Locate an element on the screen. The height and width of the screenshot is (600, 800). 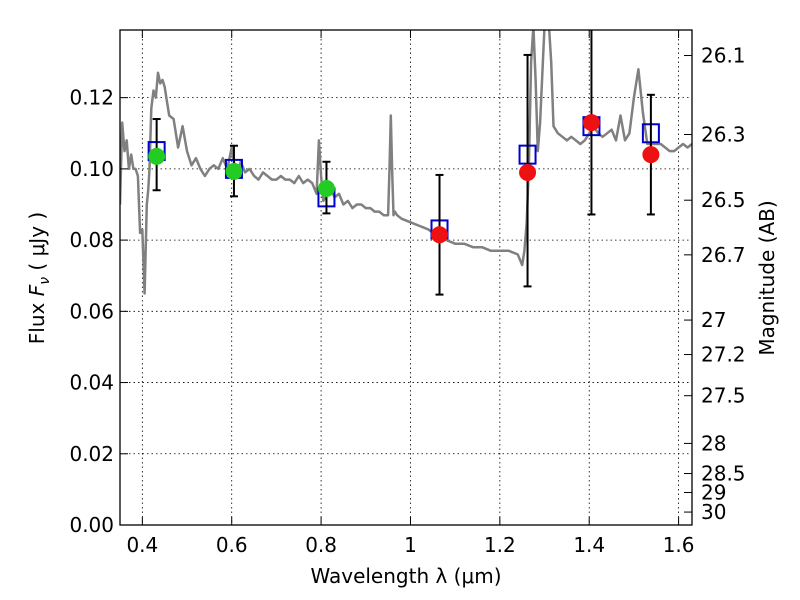
y-axis-label: Flux Fν ( μJy ) is located at coordinates (39, 278).